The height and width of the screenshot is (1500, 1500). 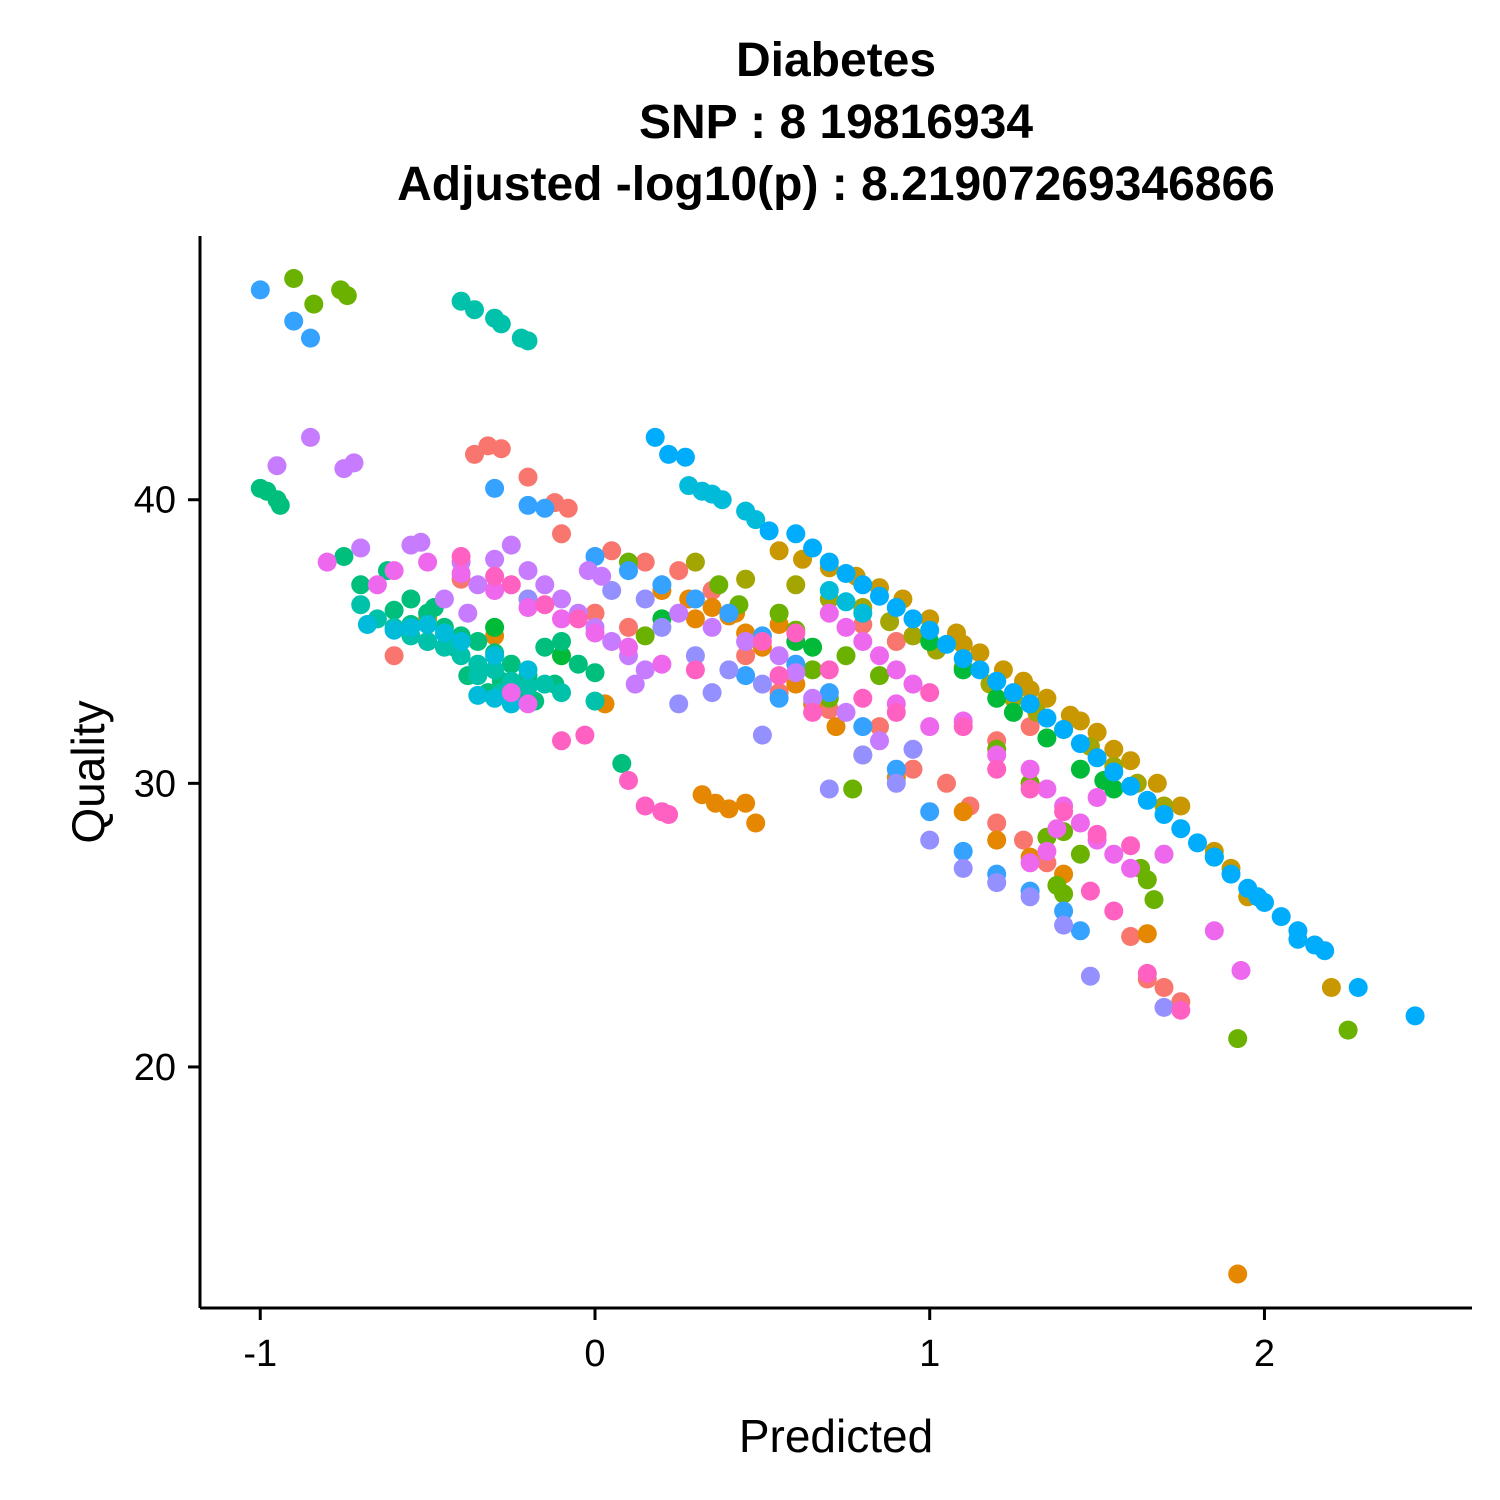 What do you see at coordinates (759, 1341) in the screenshot?
I see `x-axis-ticks: -1 0 1 2` at bounding box center [759, 1341].